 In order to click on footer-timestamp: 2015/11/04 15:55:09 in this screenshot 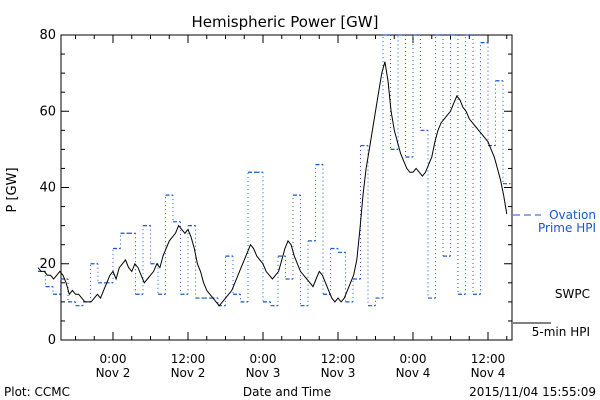, I will do `click(532, 392)`.